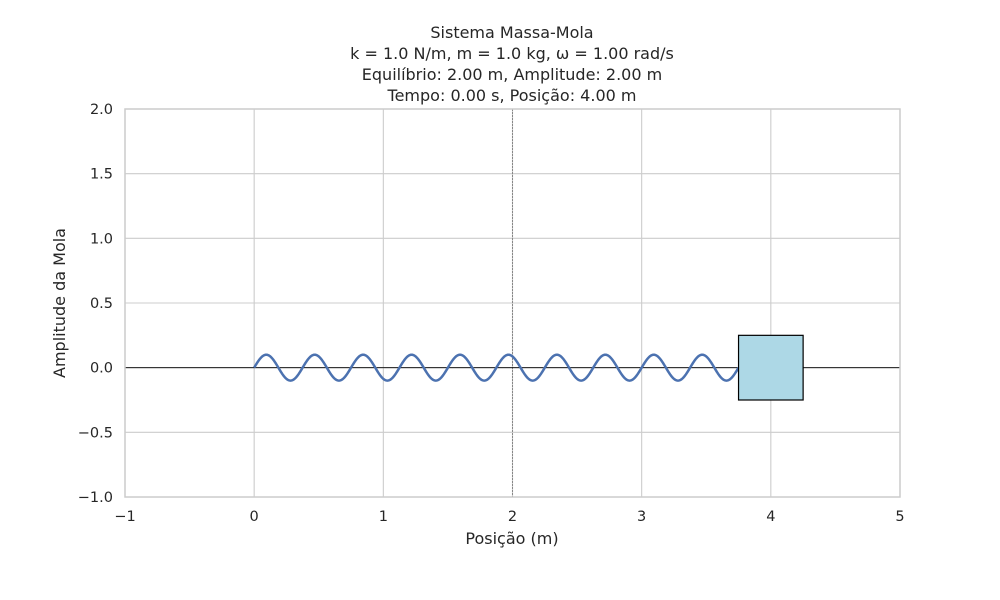 This screenshot has height=600, width=1000. What do you see at coordinates (511, 32) in the screenshot?
I see `title-line-1: Sistema Massa-Mola` at bounding box center [511, 32].